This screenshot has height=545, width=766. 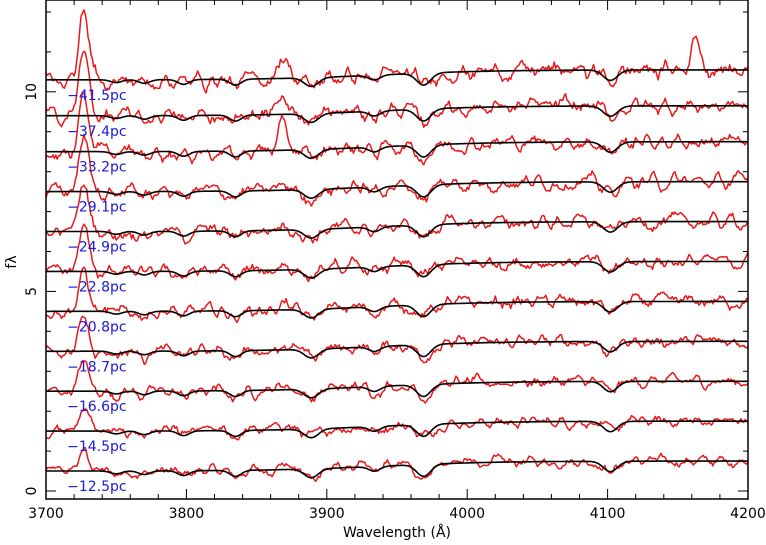 What do you see at coordinates (97, 327) in the screenshot?
I see `series-offset-label: −20.8pc` at bounding box center [97, 327].